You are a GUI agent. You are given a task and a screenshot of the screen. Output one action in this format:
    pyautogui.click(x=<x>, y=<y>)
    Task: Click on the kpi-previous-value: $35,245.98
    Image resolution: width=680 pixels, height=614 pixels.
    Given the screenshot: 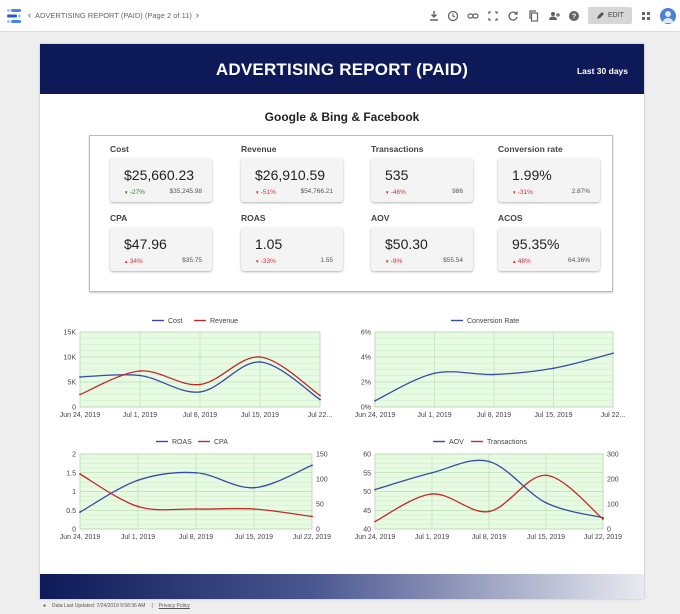 What is the action you would take?
    pyautogui.click(x=185, y=191)
    